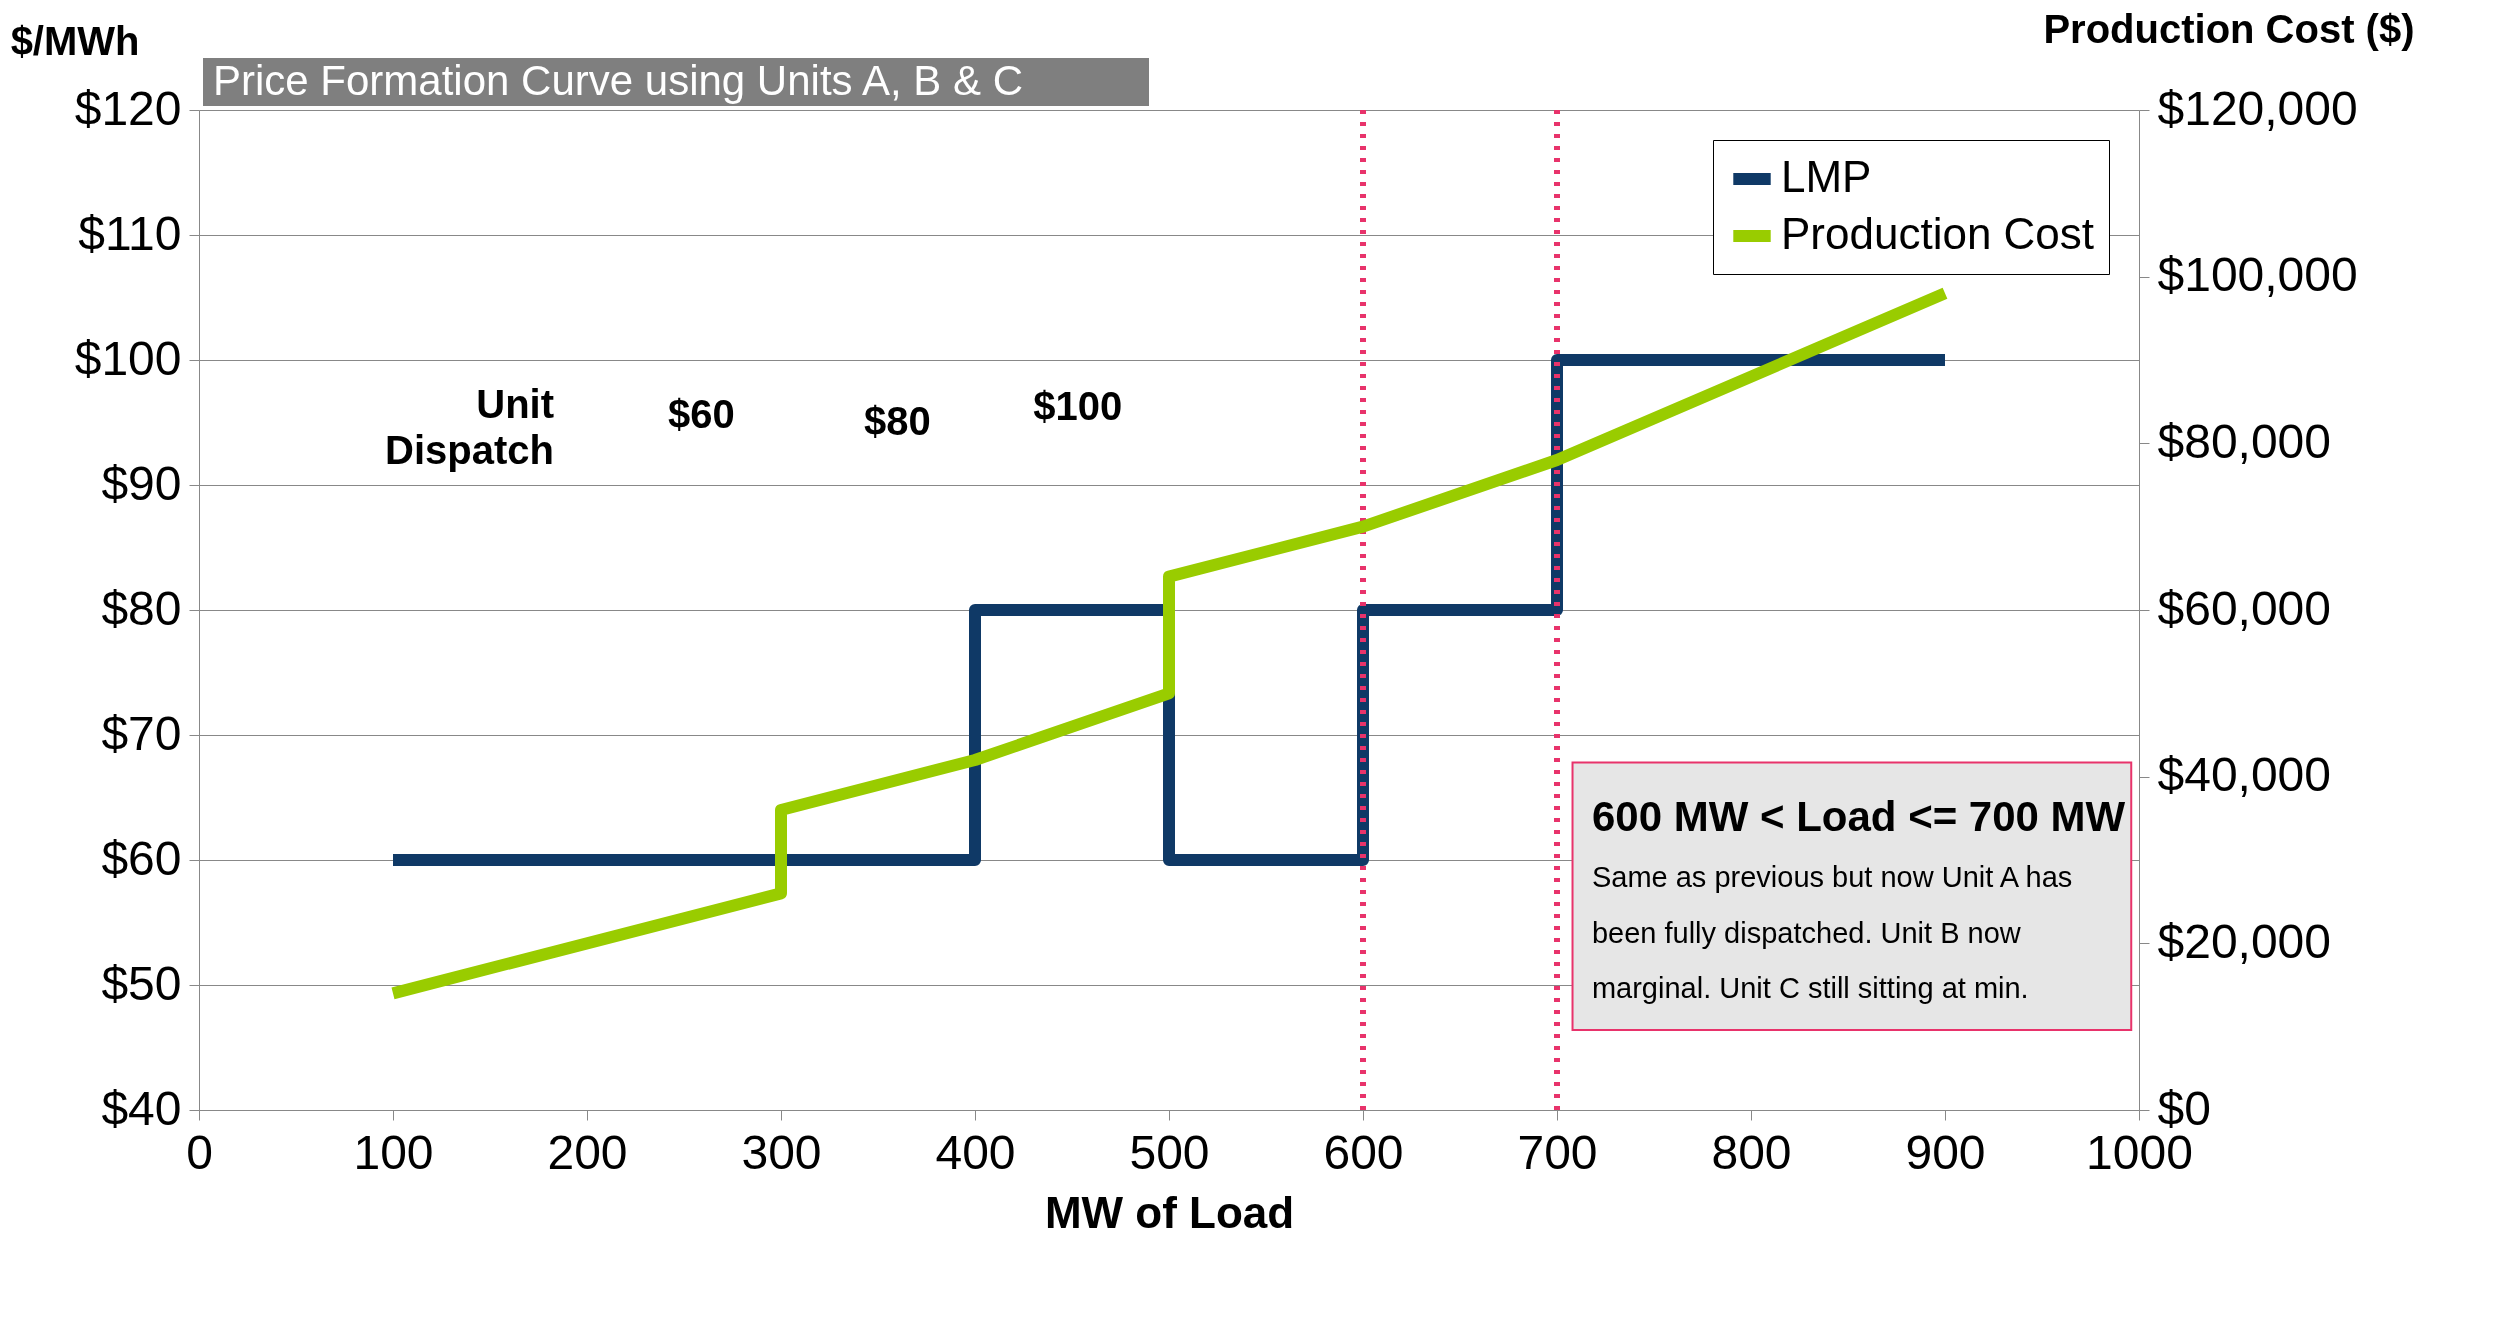 The image size is (2496, 1319). Describe the element at coordinates (1557, 1152) in the screenshot. I see `x-tick-label: 700` at that location.